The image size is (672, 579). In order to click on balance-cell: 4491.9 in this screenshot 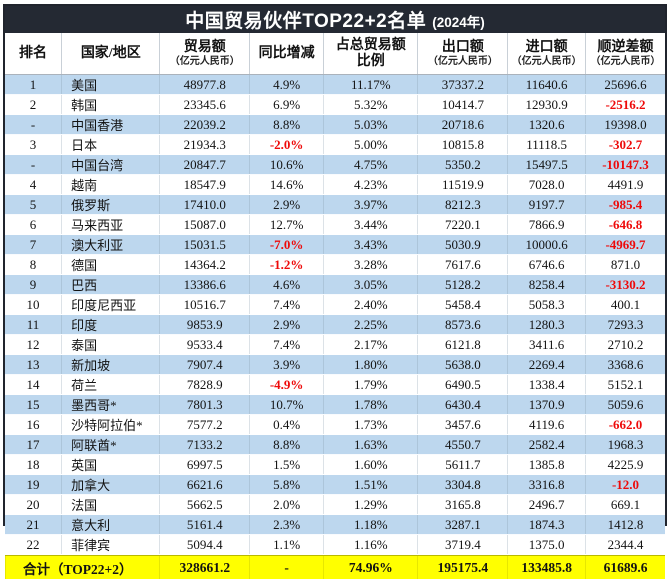, I will do `click(625, 184)`.